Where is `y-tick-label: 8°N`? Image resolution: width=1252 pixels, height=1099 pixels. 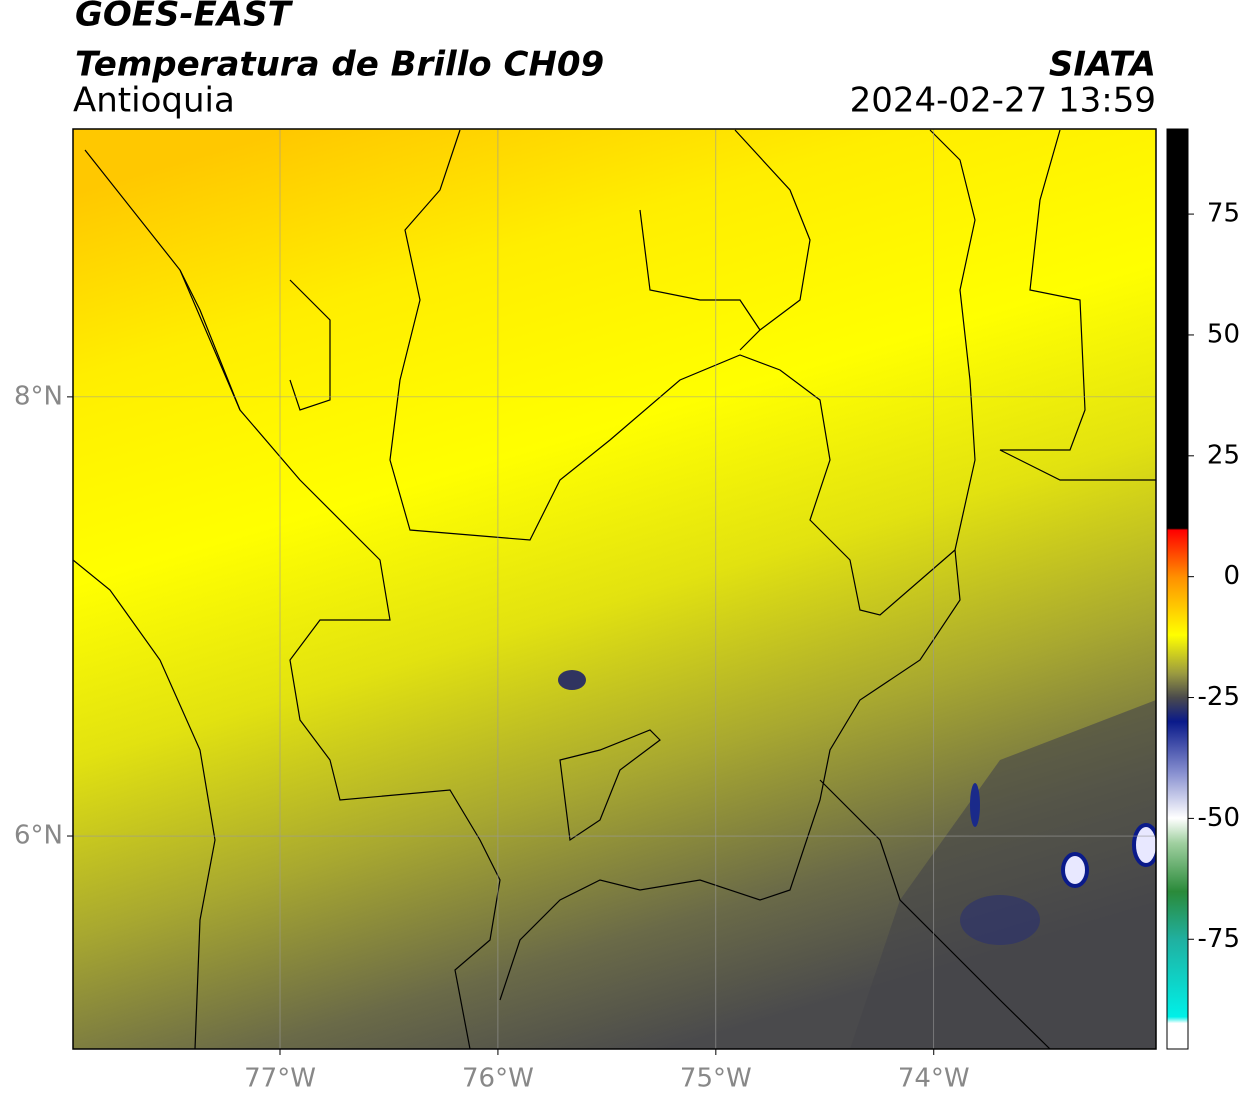
y-tick-label: 8°N is located at coordinates (38, 396).